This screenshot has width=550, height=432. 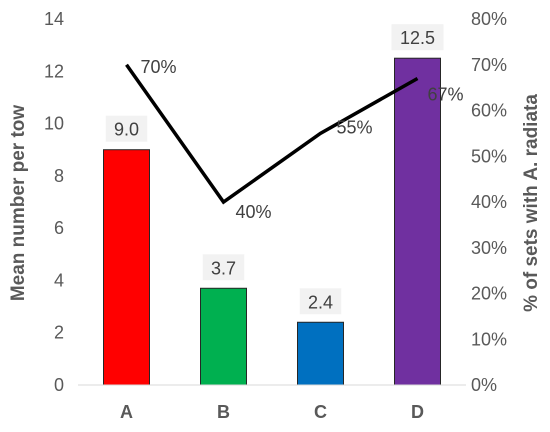 I want to click on category-label: B, so click(x=223, y=412).